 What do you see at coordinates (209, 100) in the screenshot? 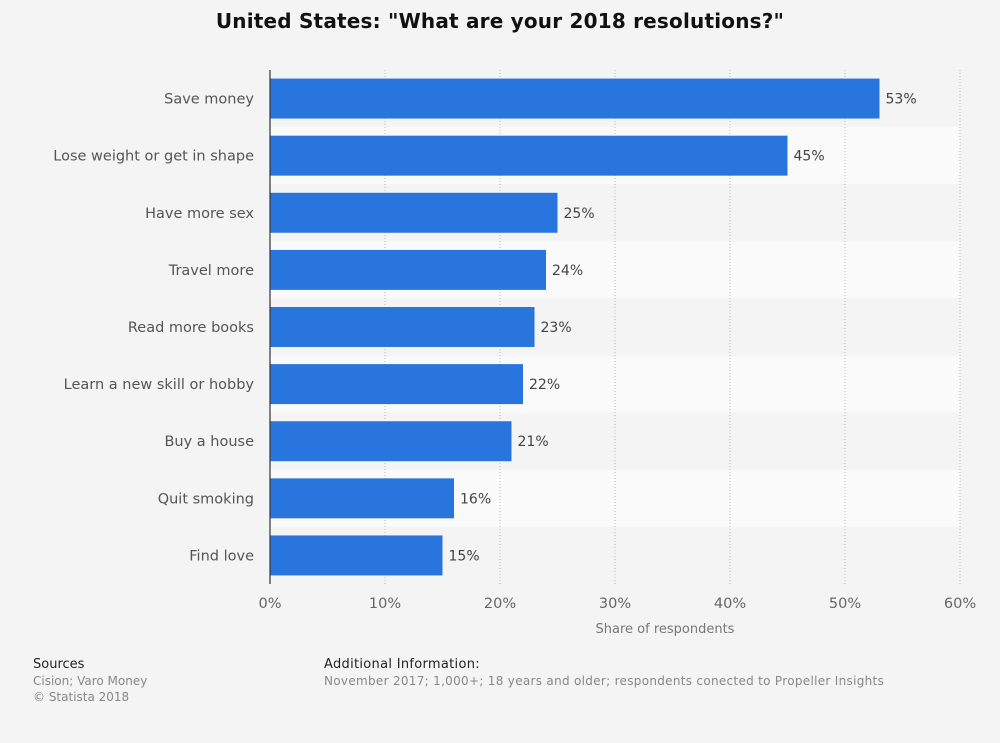
I see `category-label: Save money` at bounding box center [209, 100].